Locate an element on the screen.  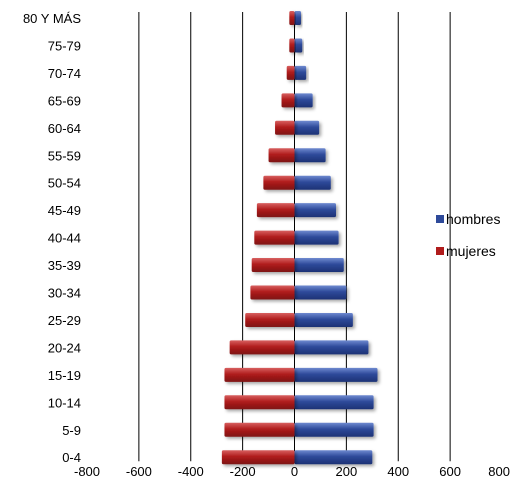
y-tick-label: 45-49 is located at coordinates (64, 210).